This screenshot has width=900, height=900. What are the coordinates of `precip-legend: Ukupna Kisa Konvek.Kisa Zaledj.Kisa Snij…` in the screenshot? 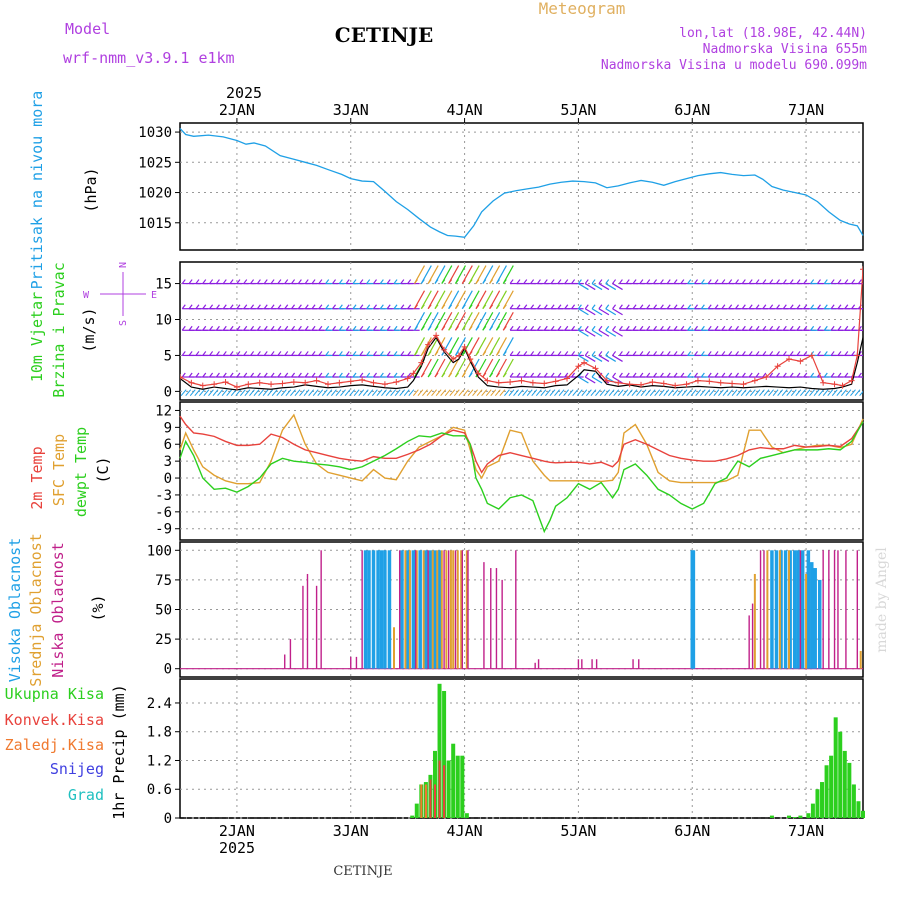 It's located at (66, 751).